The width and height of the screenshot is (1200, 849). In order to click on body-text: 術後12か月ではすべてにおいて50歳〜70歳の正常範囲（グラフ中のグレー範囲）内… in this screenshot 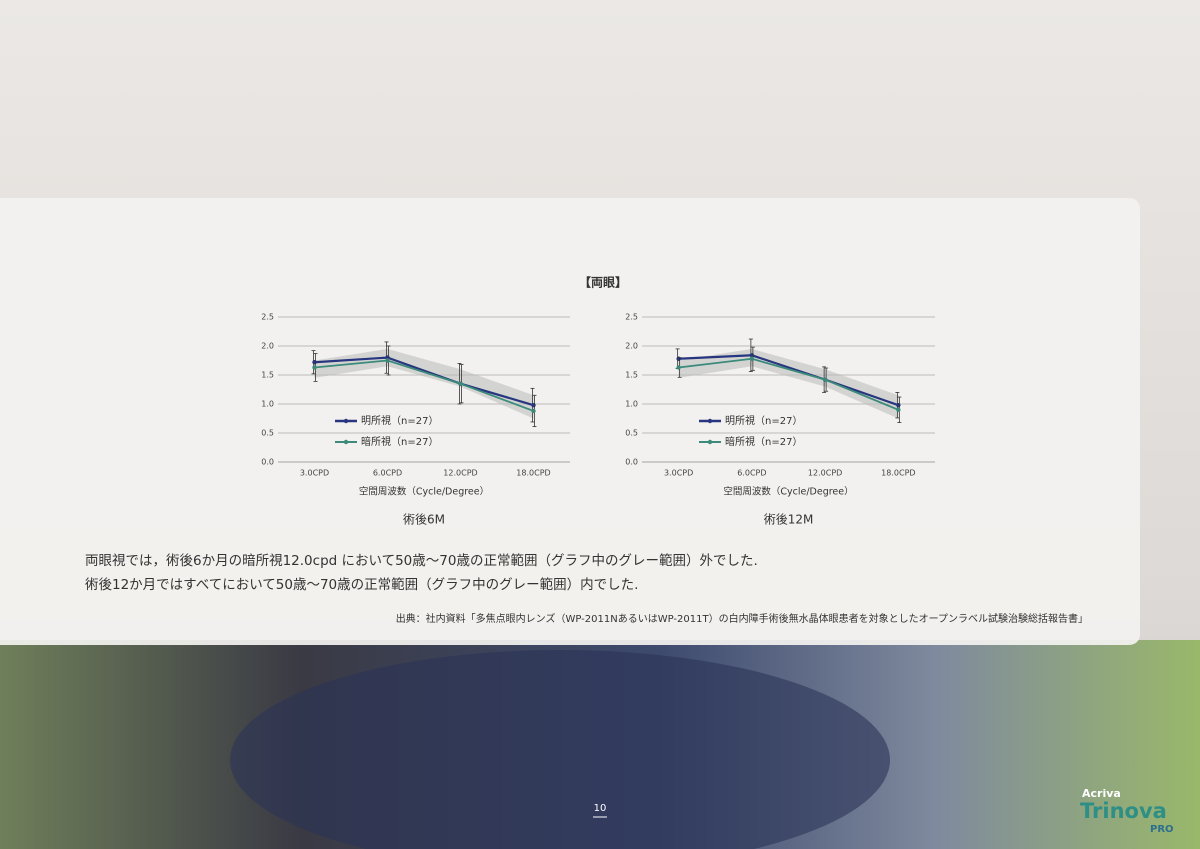, I will do `click(361, 585)`.